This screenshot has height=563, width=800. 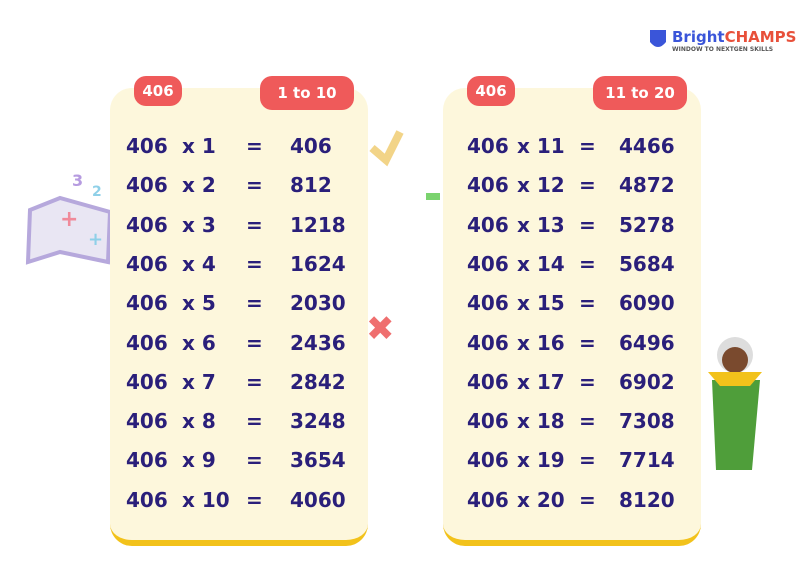 I want to click on row-cell: 812, so click(x=311, y=185).